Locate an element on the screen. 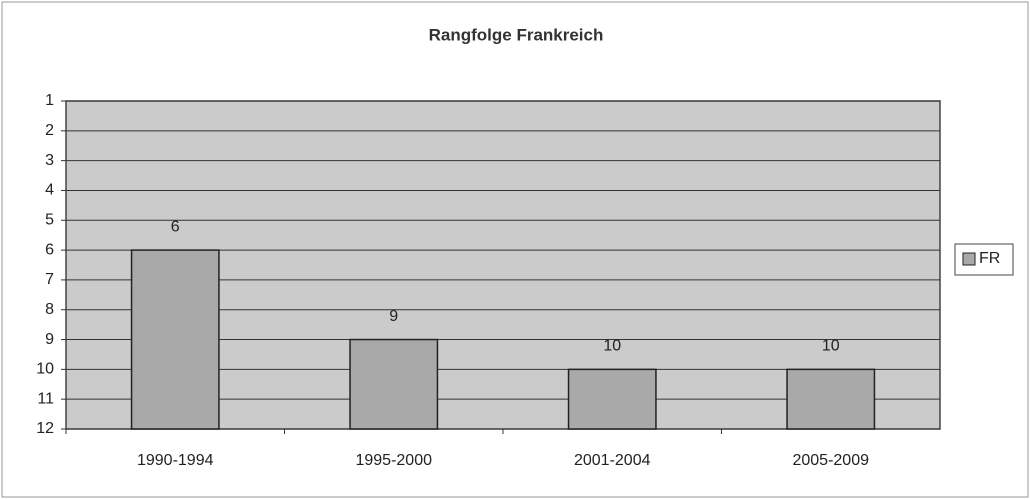 This screenshot has height=499, width=1030. data-label: 9 is located at coordinates (393, 316).